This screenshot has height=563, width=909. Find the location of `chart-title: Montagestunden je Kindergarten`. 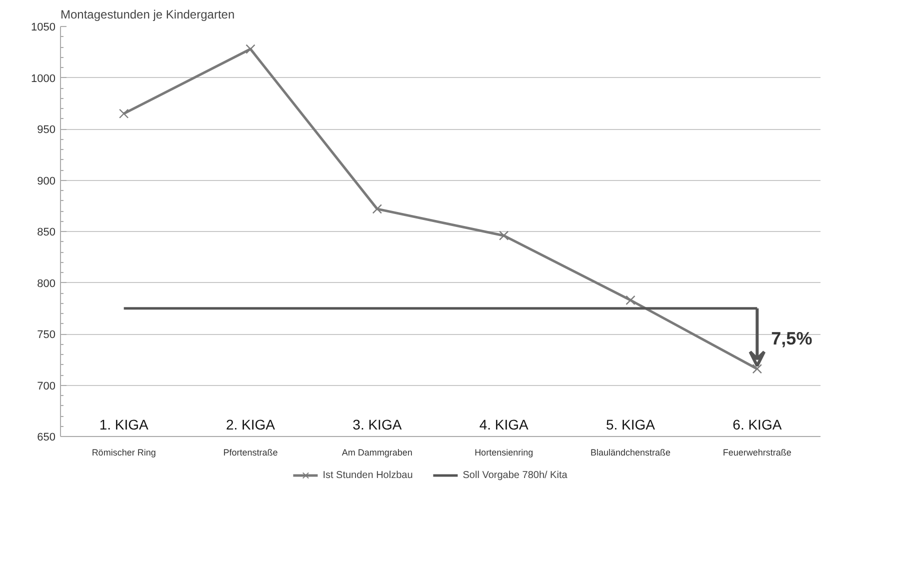

chart-title: Montagestunden je Kindergarten is located at coordinates (147, 15).